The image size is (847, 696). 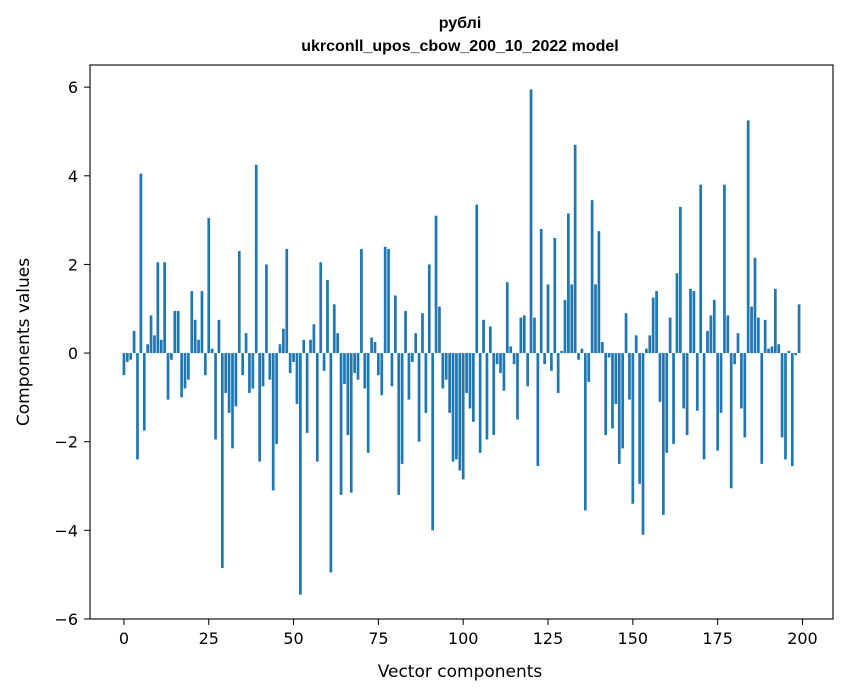 What do you see at coordinates (209, 638) in the screenshot?
I see `x-tick-label: 25` at bounding box center [209, 638].